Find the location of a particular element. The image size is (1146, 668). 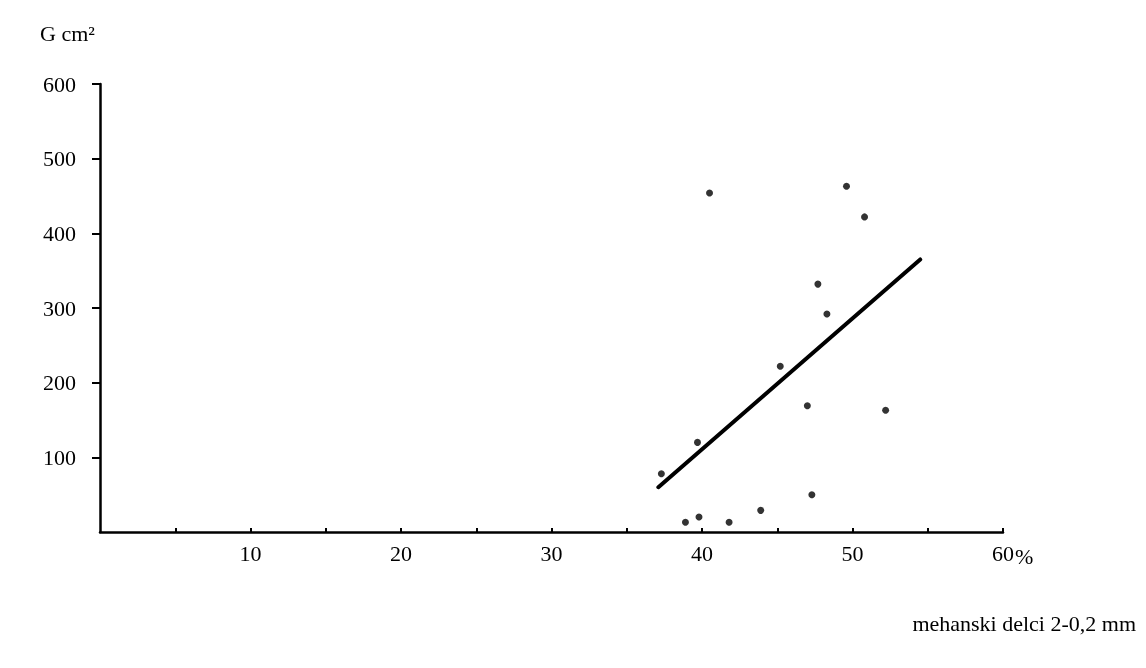

y-axis-title: G cm² is located at coordinates (68, 33).